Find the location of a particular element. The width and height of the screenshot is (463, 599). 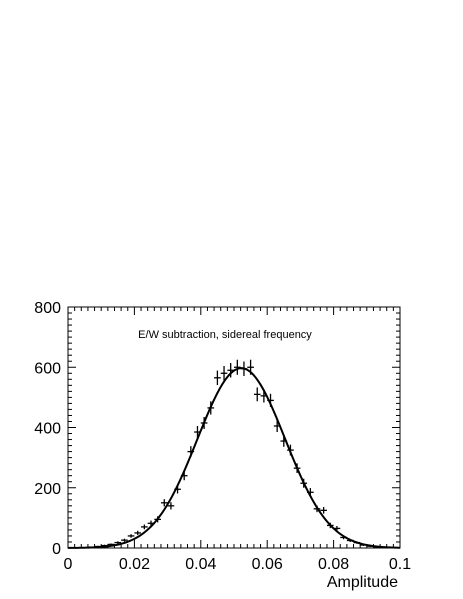

y-tick-label: 400 is located at coordinates (47, 429).